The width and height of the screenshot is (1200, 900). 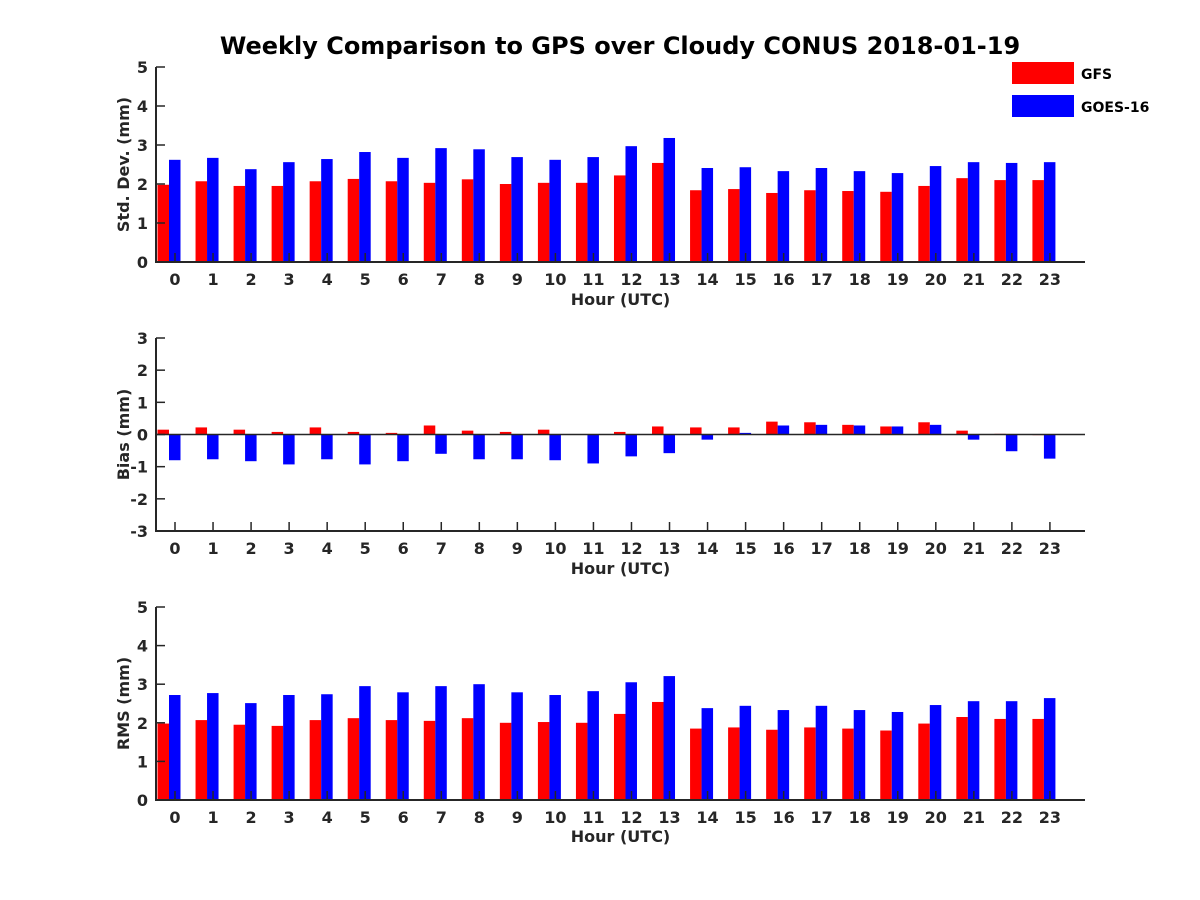 I want to click on x-tick-label: 18, so click(x=860, y=548).